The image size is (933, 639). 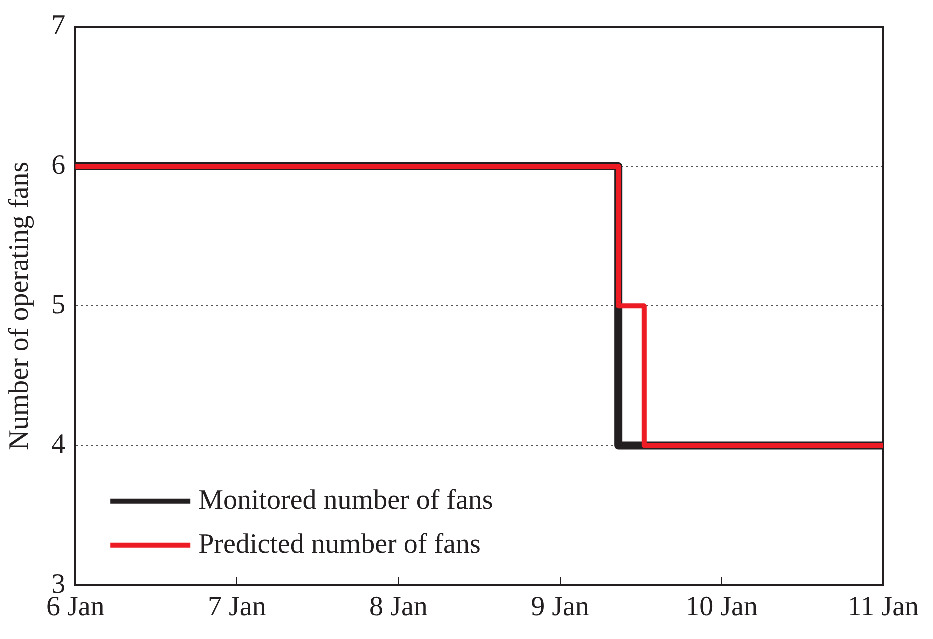 I want to click on legend-label: Predicted number of fans, so click(x=339, y=544).